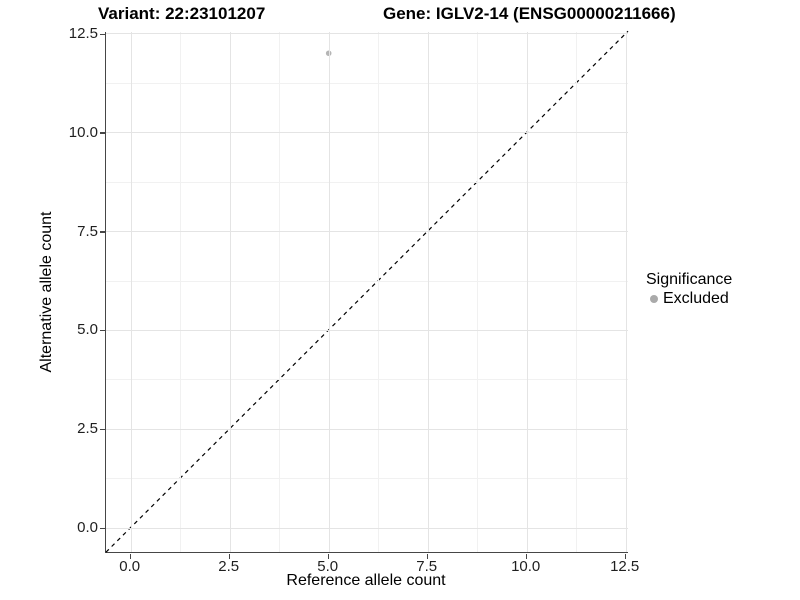 This screenshot has width=800, height=600. What do you see at coordinates (328, 566) in the screenshot?
I see `x-tick-label: 5.0` at bounding box center [328, 566].